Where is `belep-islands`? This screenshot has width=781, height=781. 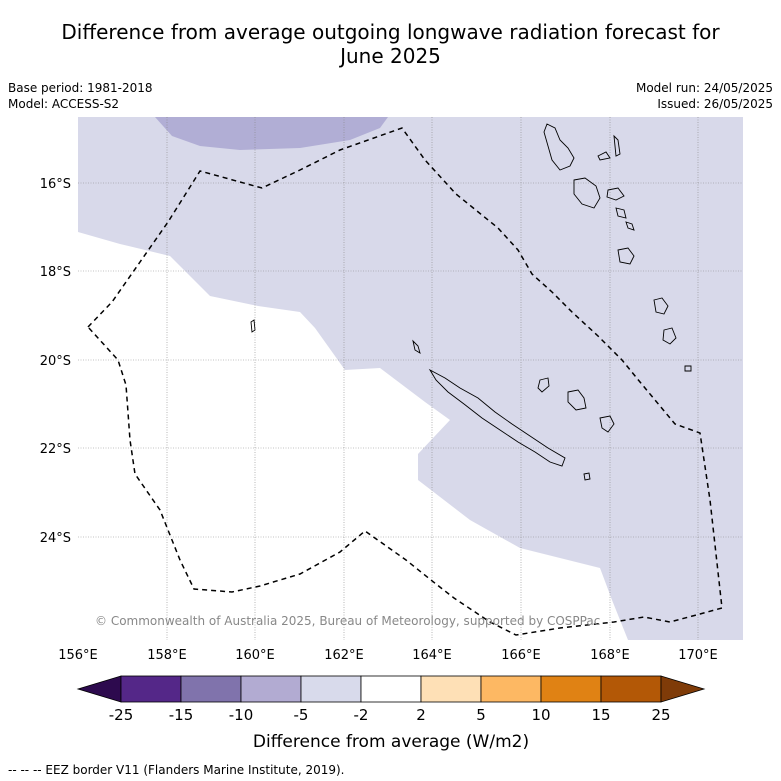 belep-islands is located at coordinates (416, 346).